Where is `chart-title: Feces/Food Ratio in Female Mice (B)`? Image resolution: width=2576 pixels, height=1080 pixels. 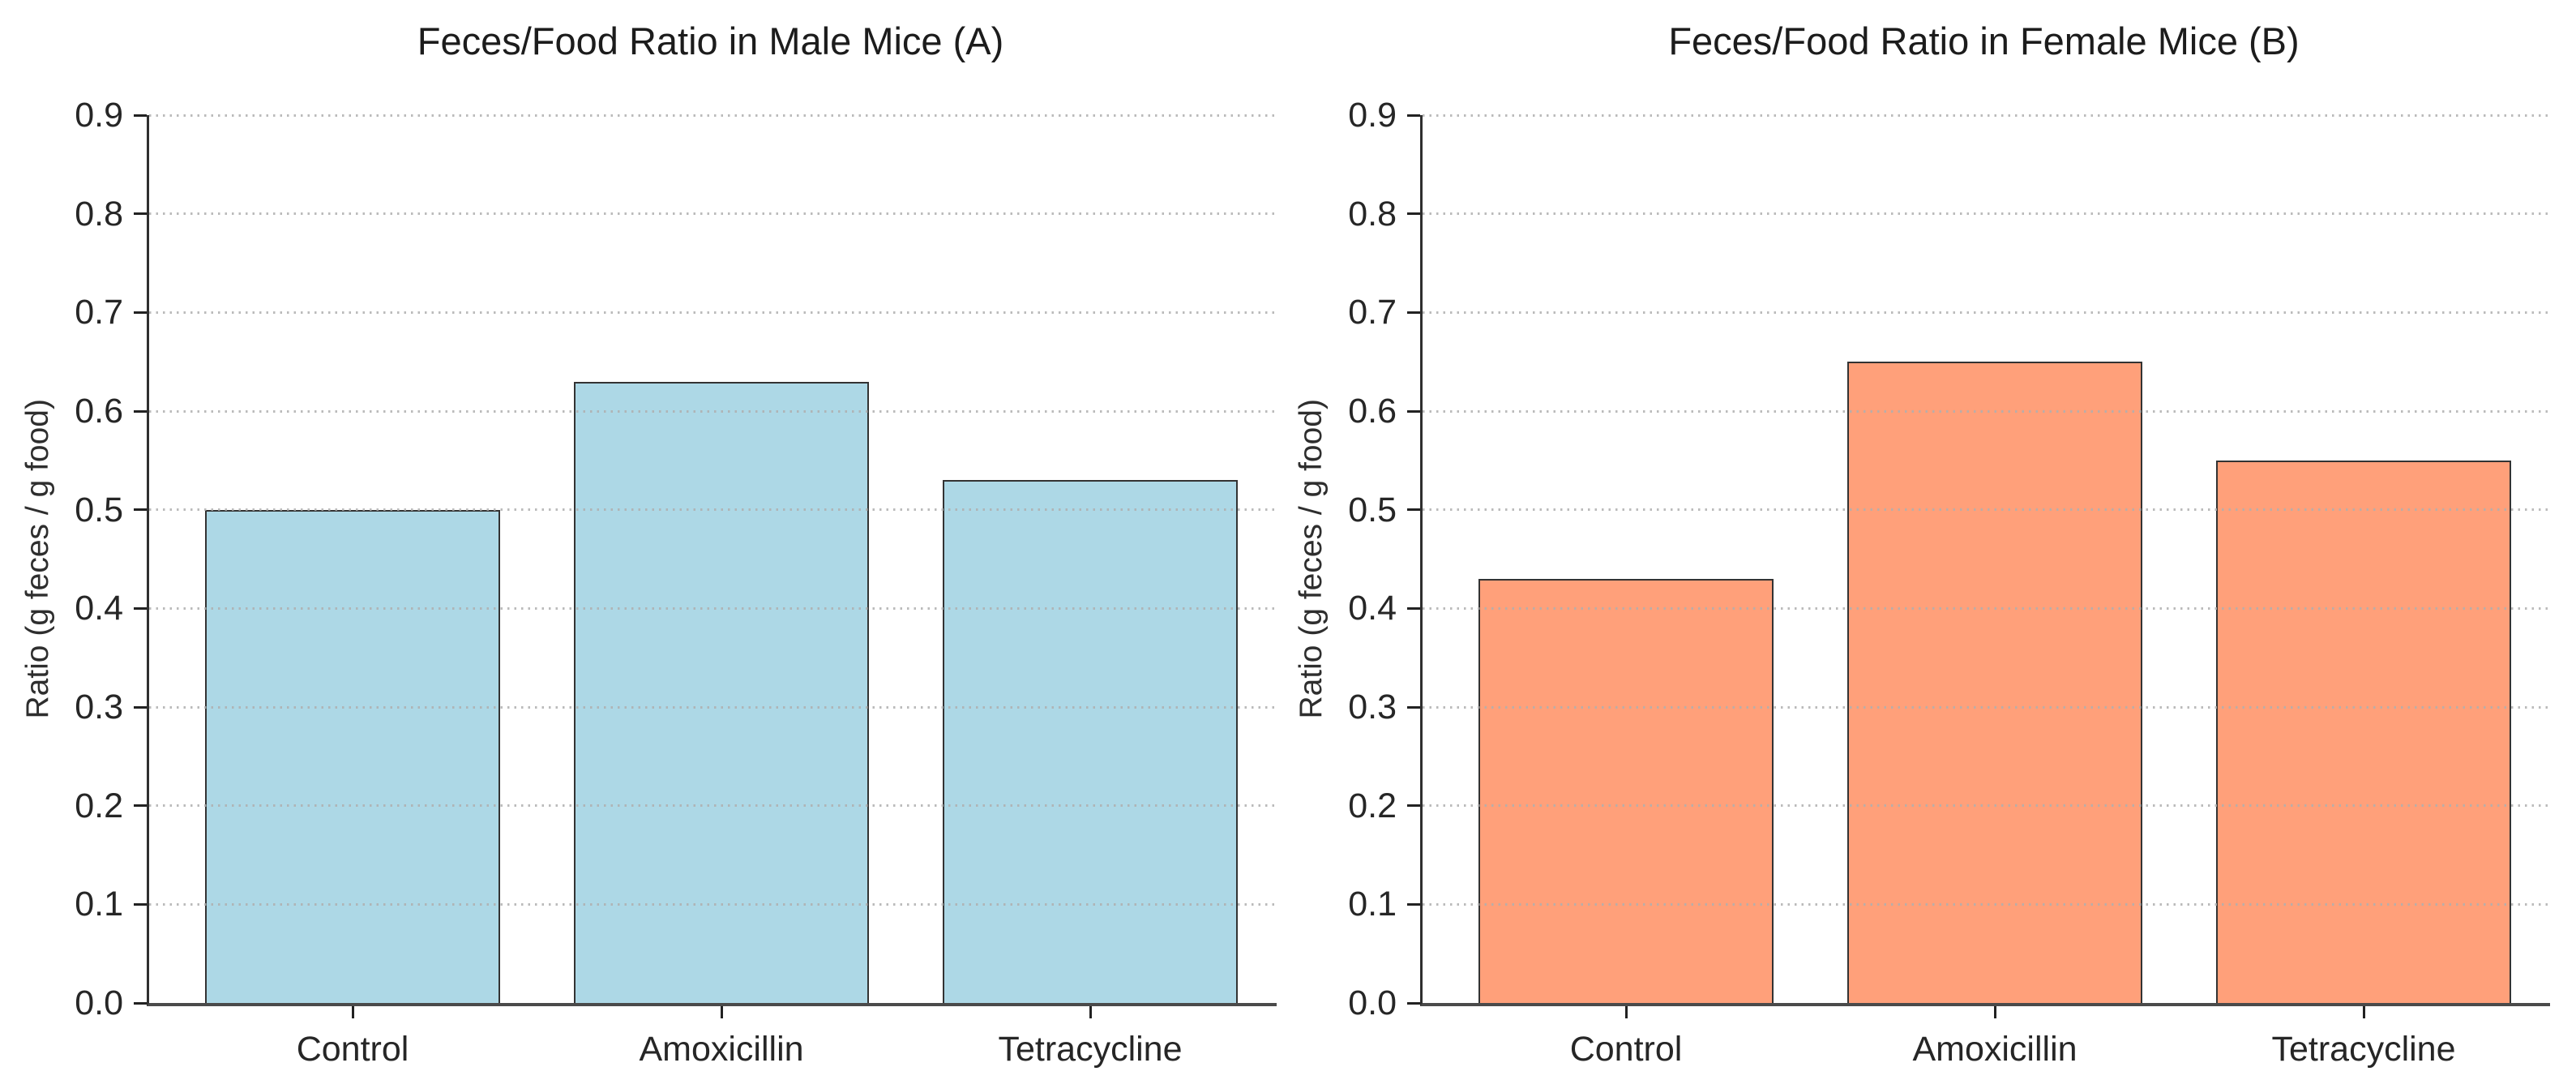 chart-title: Feces/Food Ratio in Female Mice (B) is located at coordinates (1984, 41).